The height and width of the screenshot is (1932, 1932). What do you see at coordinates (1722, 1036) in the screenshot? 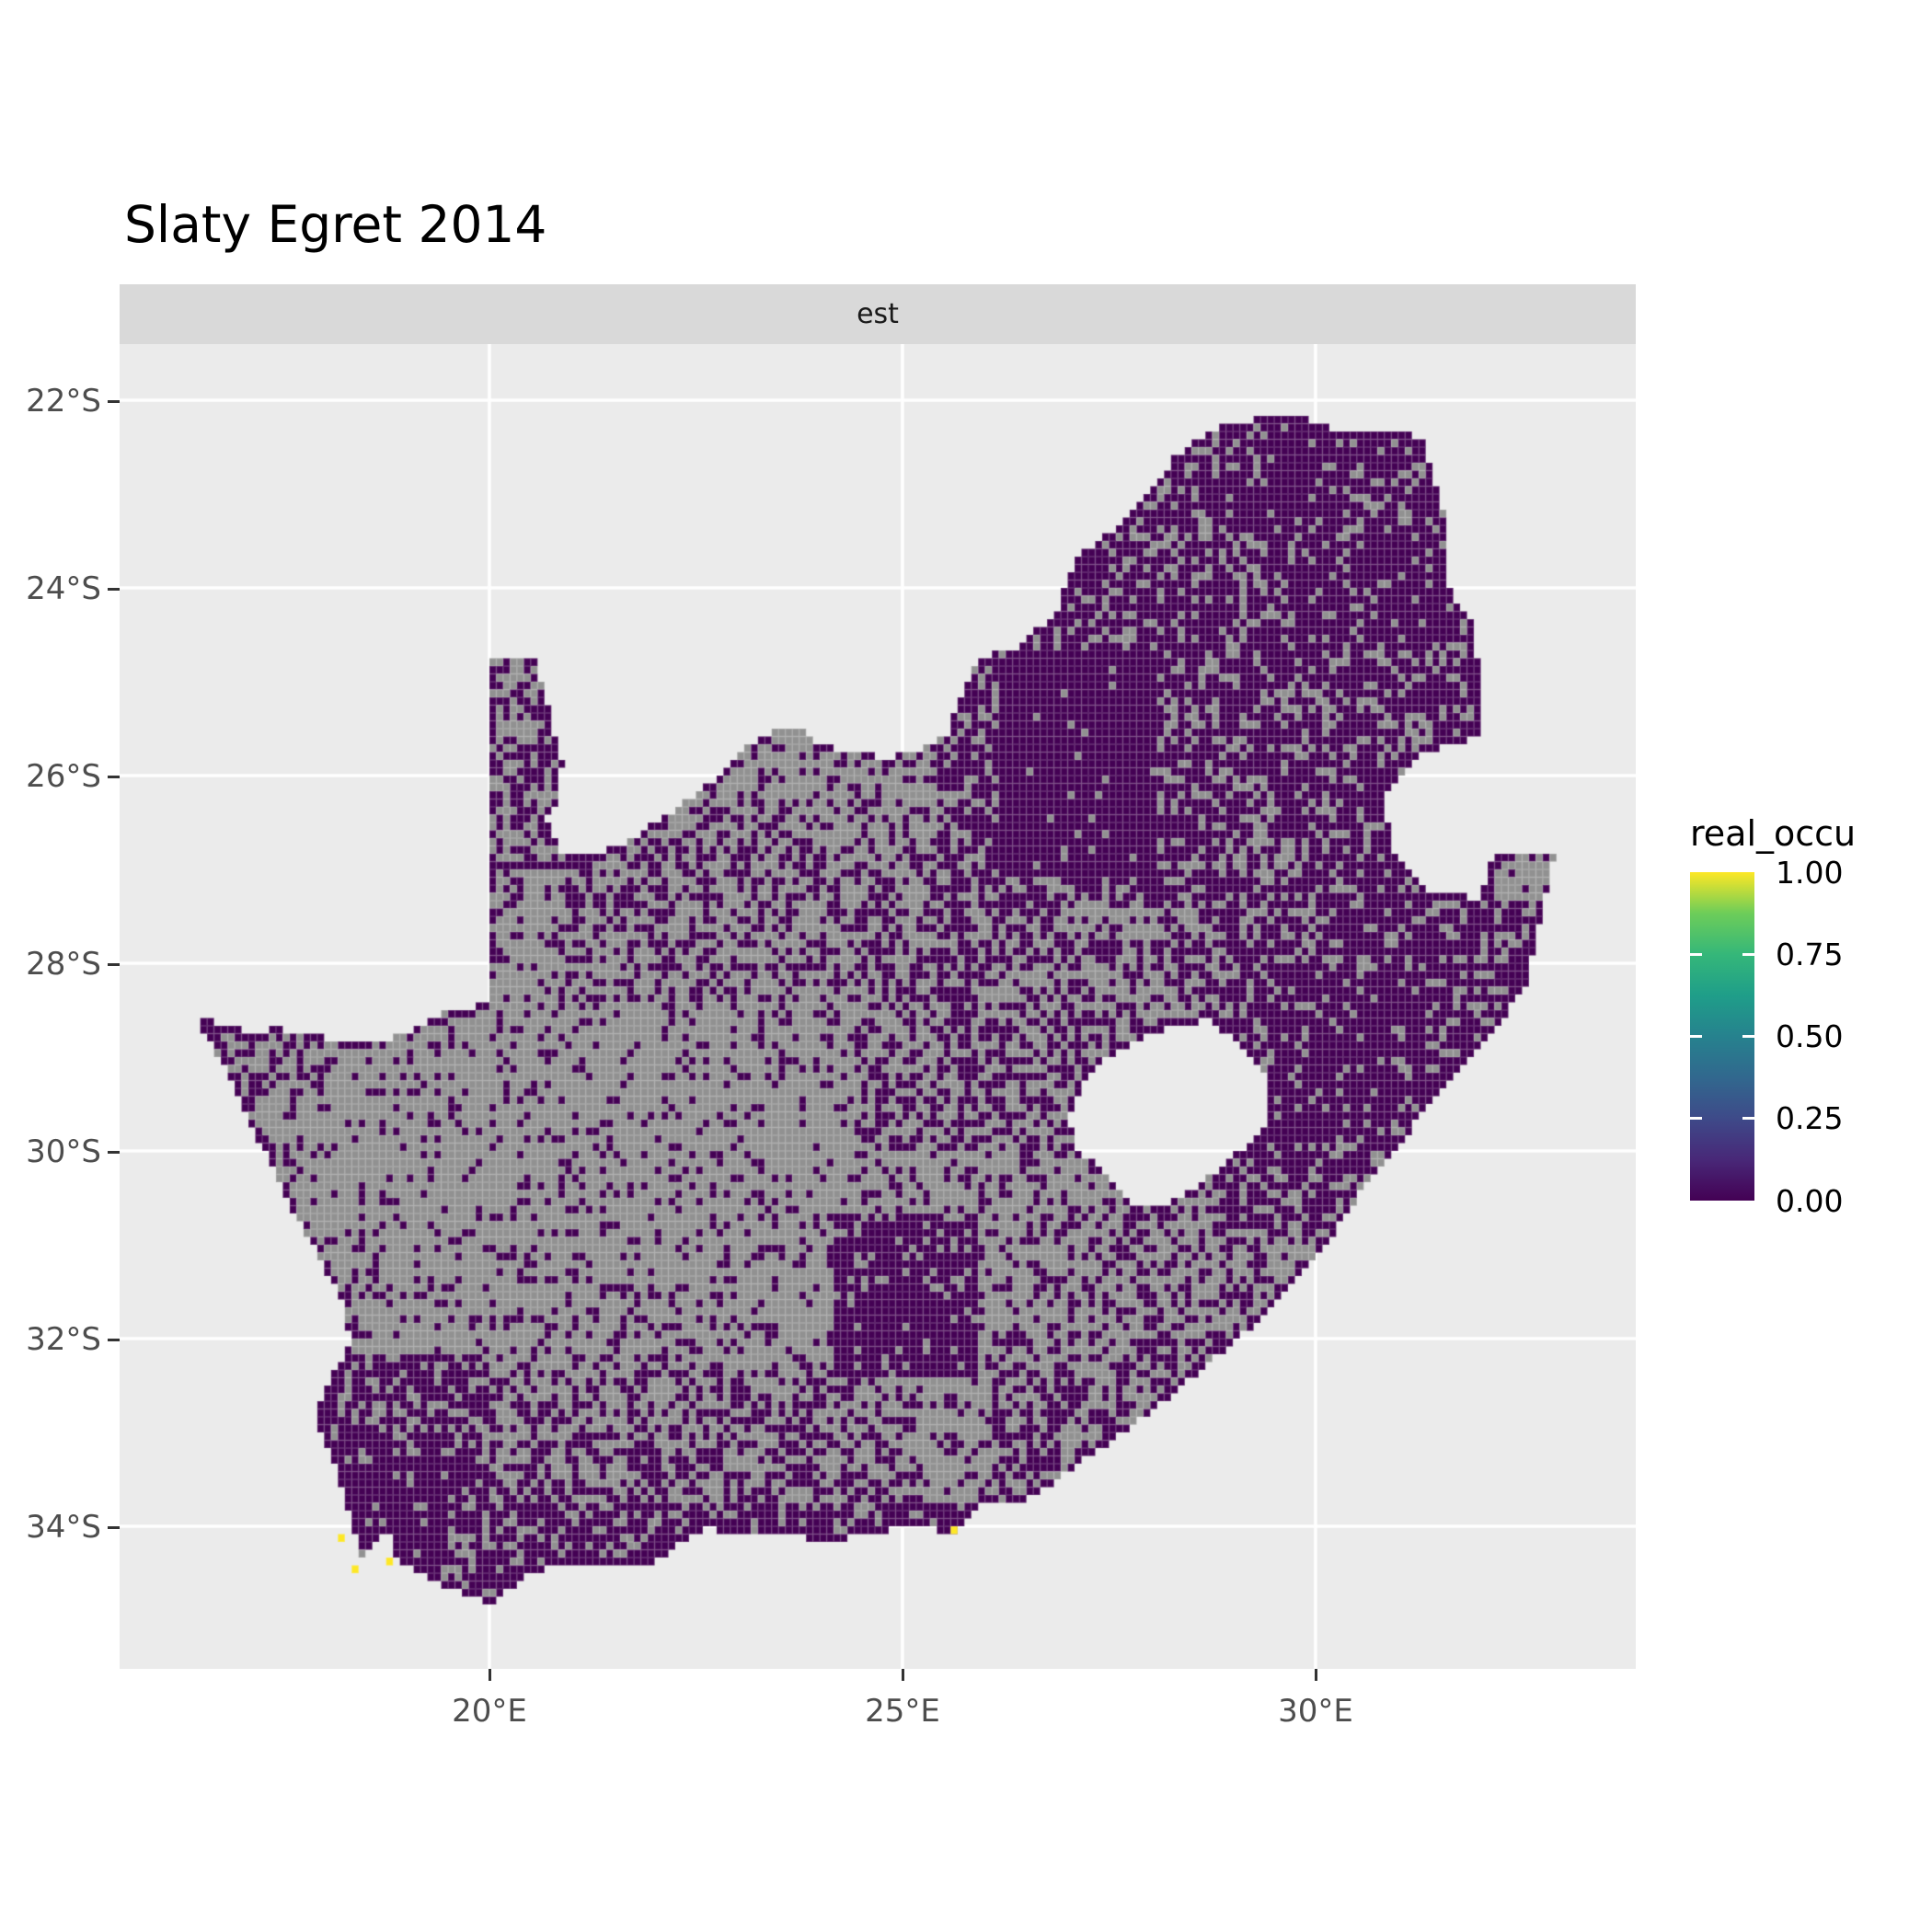
I see `legend-colorbar` at bounding box center [1722, 1036].